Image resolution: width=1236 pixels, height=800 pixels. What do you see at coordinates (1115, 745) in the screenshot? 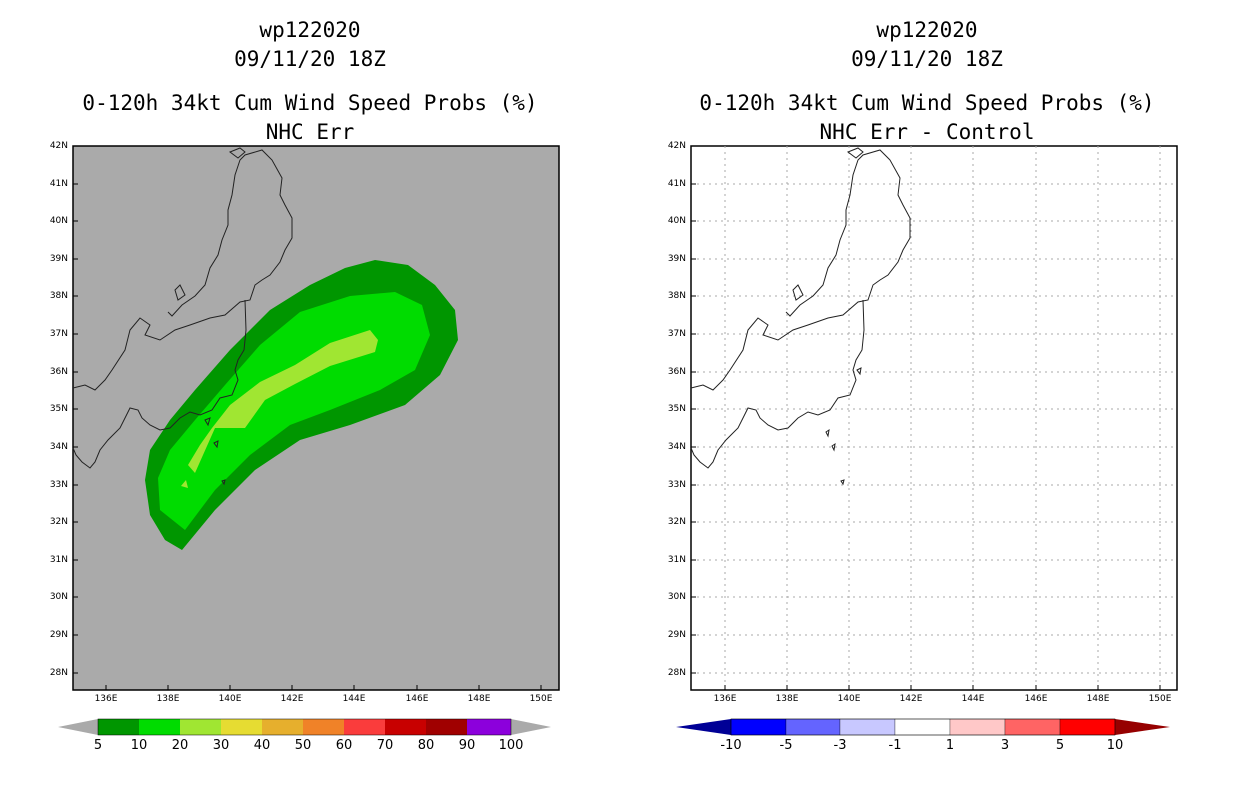
I see `right-colorbar-label: 10` at bounding box center [1115, 745].